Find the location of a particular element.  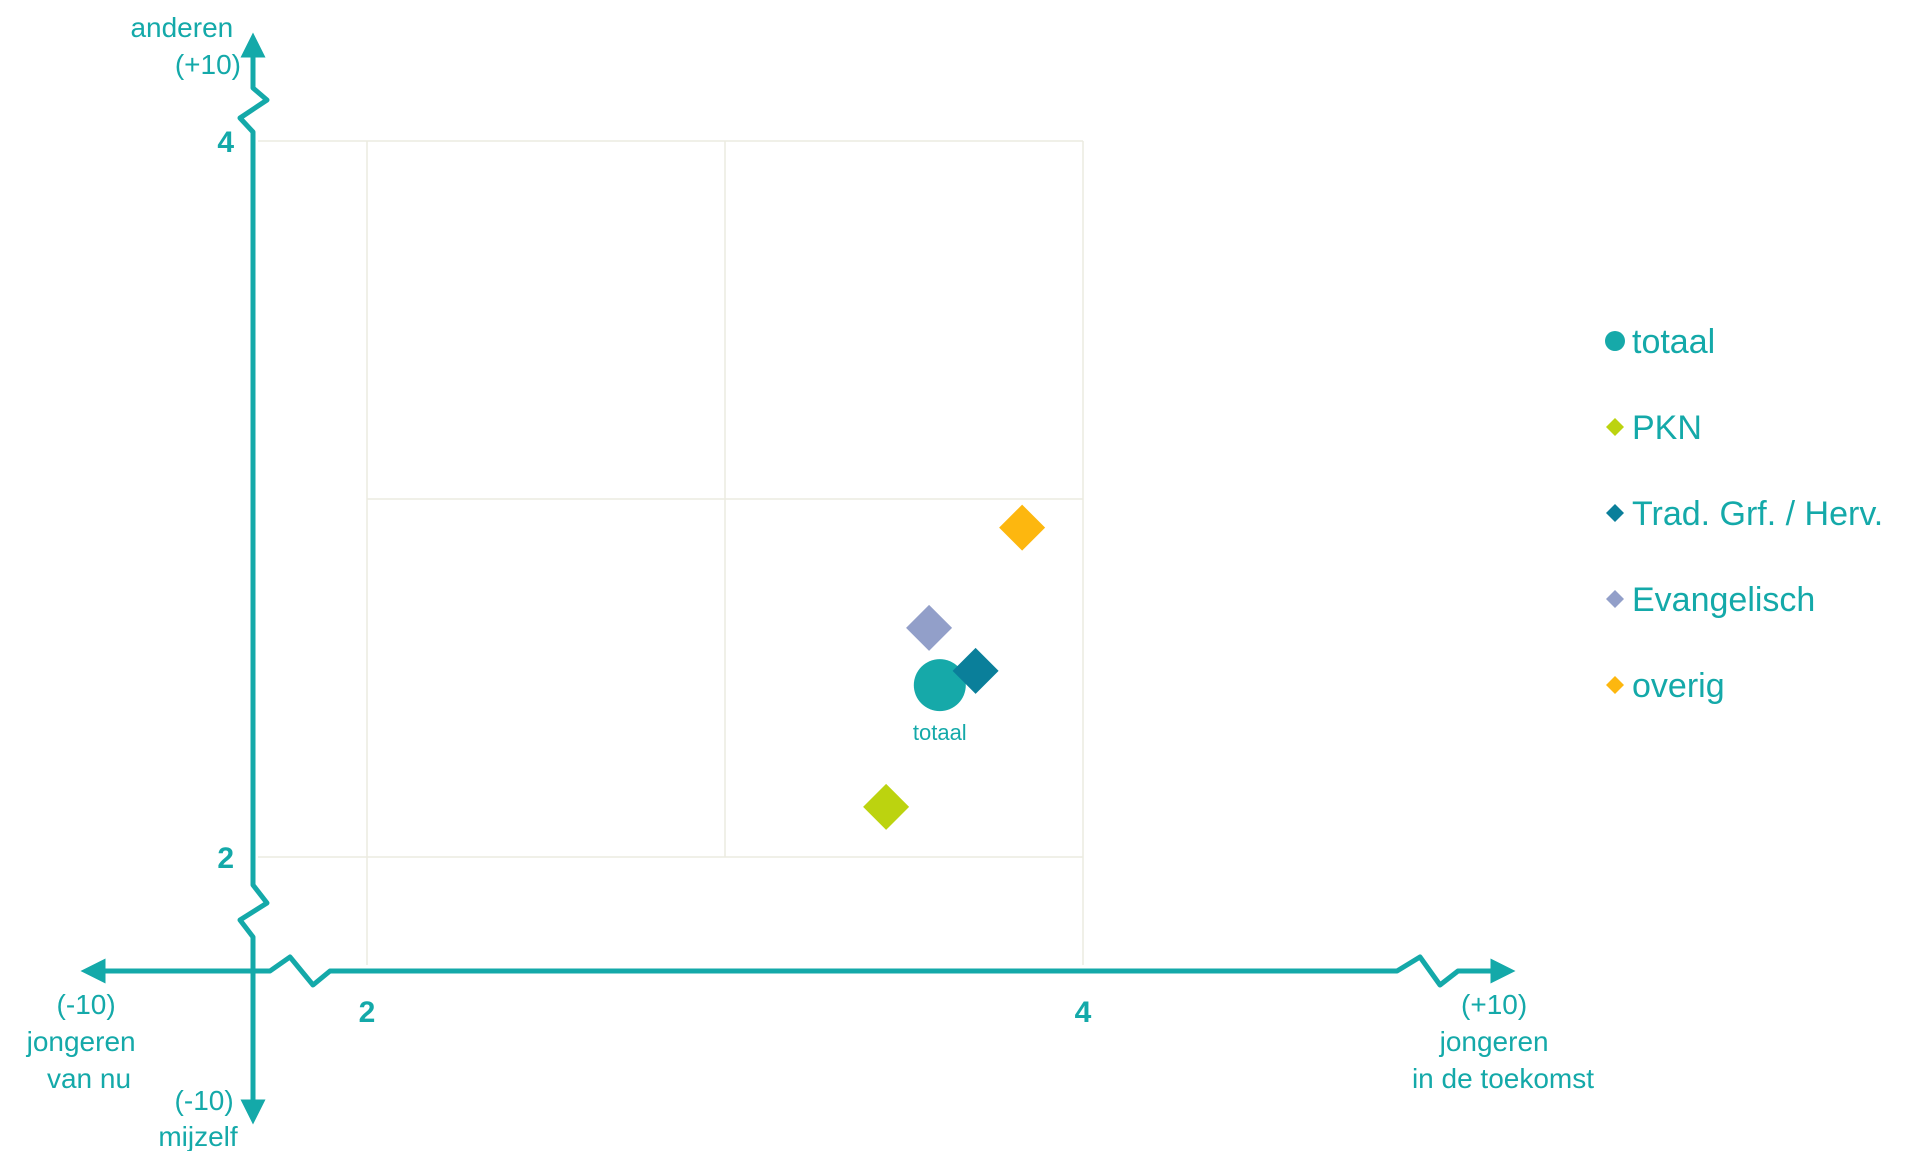

legend-marker-evangelisch is located at coordinates (1615, 599).